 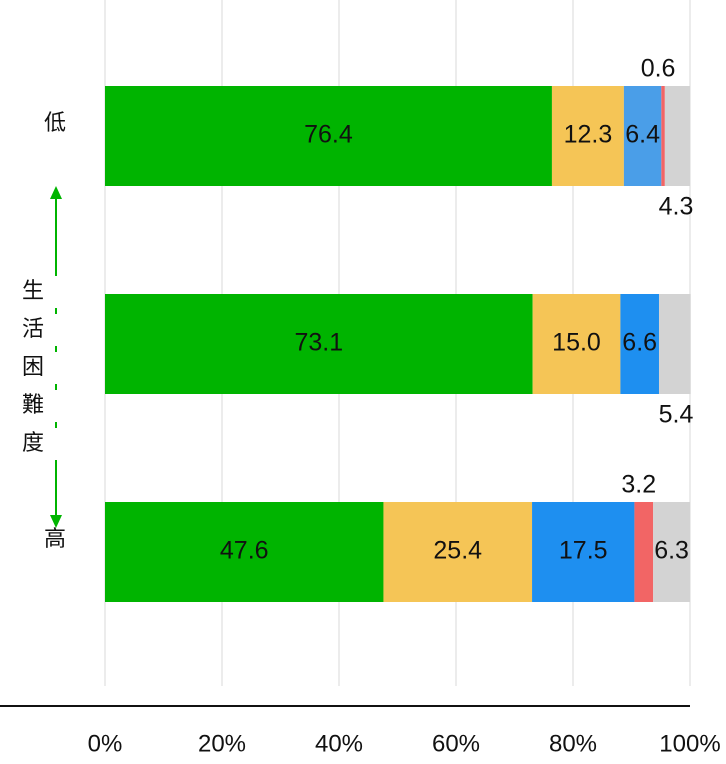 What do you see at coordinates (55, 123) in the screenshot?
I see `category-label-1: 低` at bounding box center [55, 123].